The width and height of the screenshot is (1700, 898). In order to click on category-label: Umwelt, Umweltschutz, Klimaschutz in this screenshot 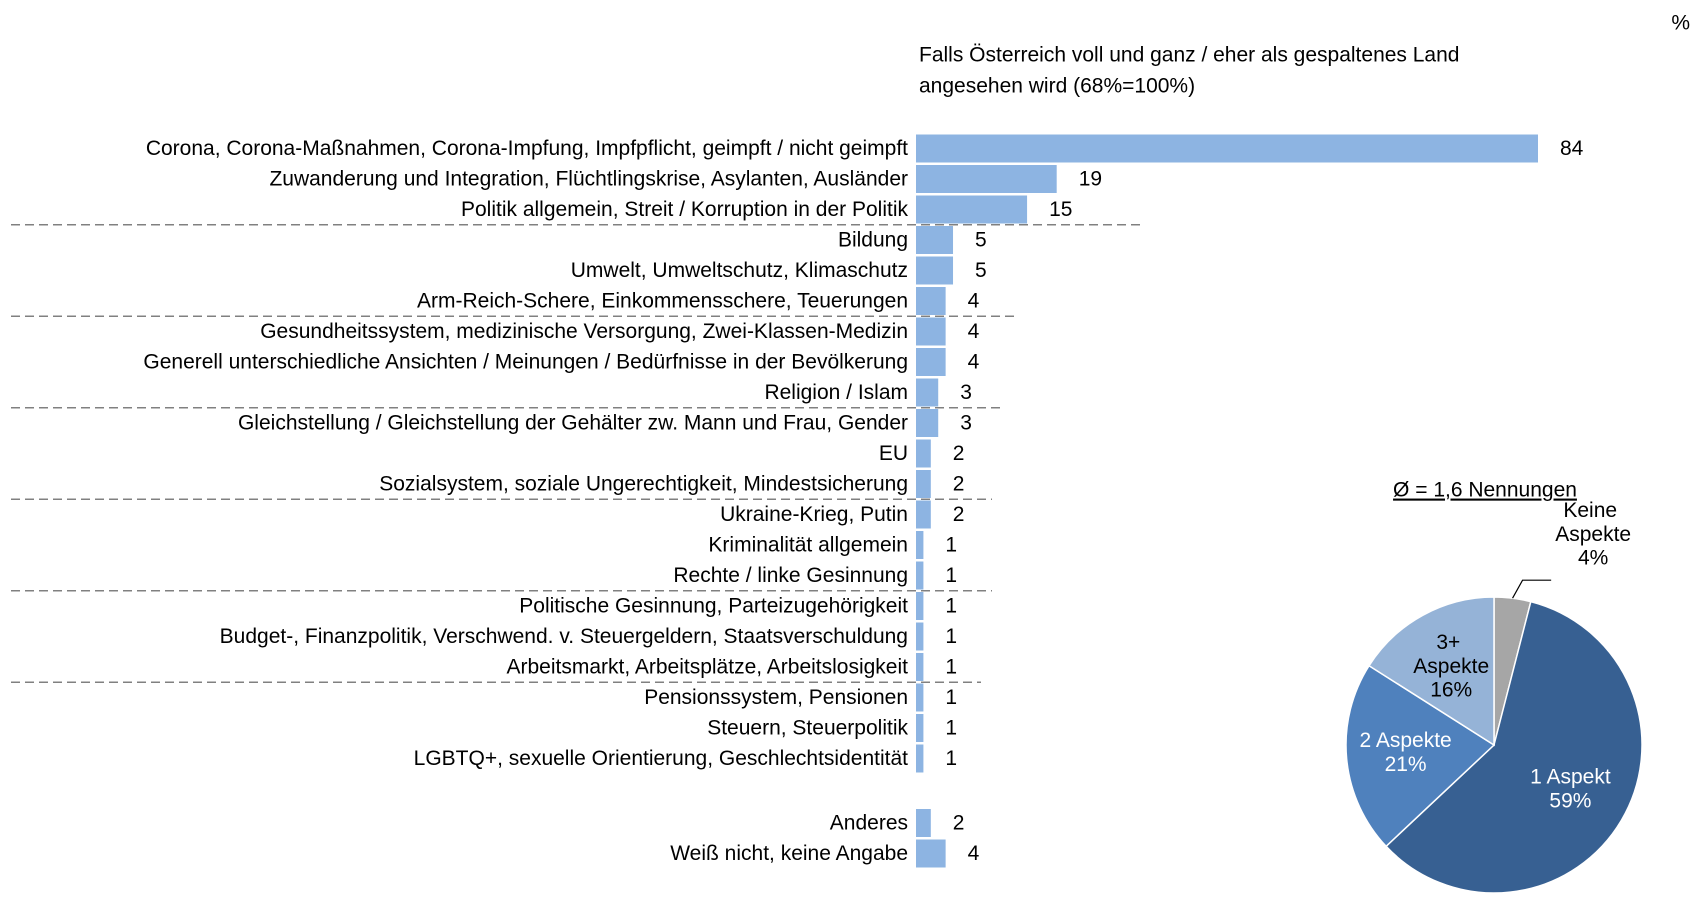, I will do `click(739, 270)`.